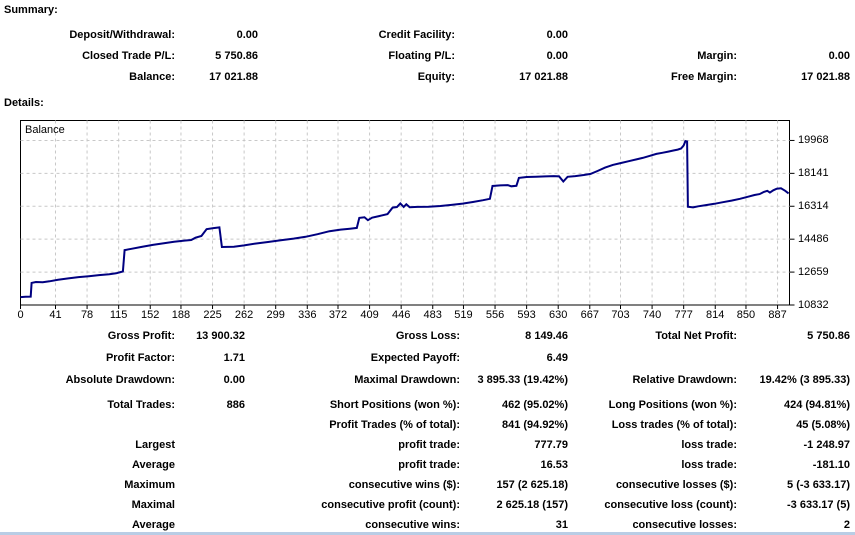  What do you see at coordinates (128, 55) in the screenshot?
I see `stat-label: Closed Trade P/L:` at bounding box center [128, 55].